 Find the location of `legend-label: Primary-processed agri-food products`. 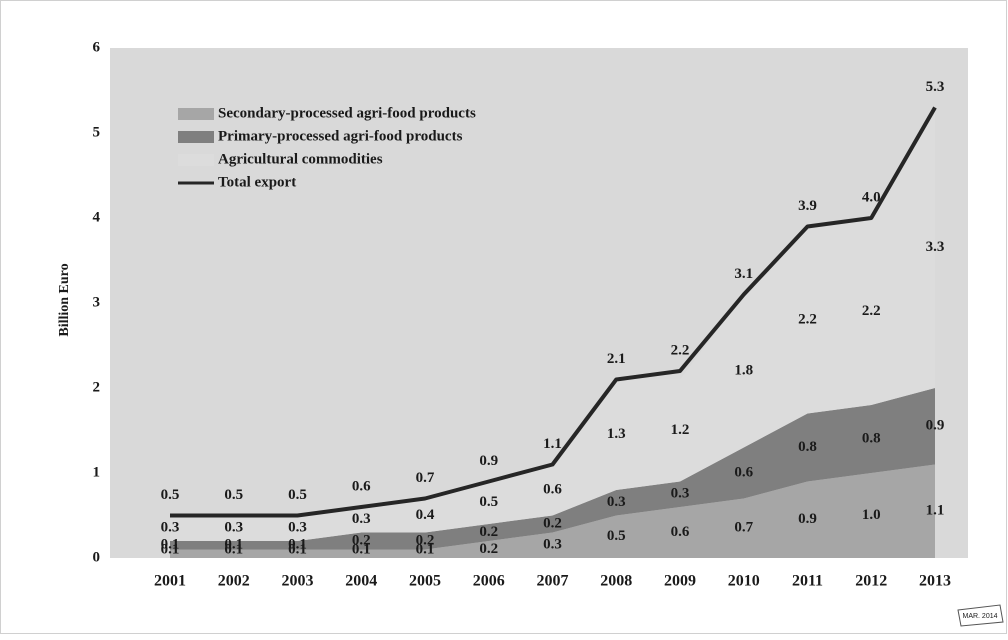

legend-label: Primary-processed agri-food products is located at coordinates (340, 136).